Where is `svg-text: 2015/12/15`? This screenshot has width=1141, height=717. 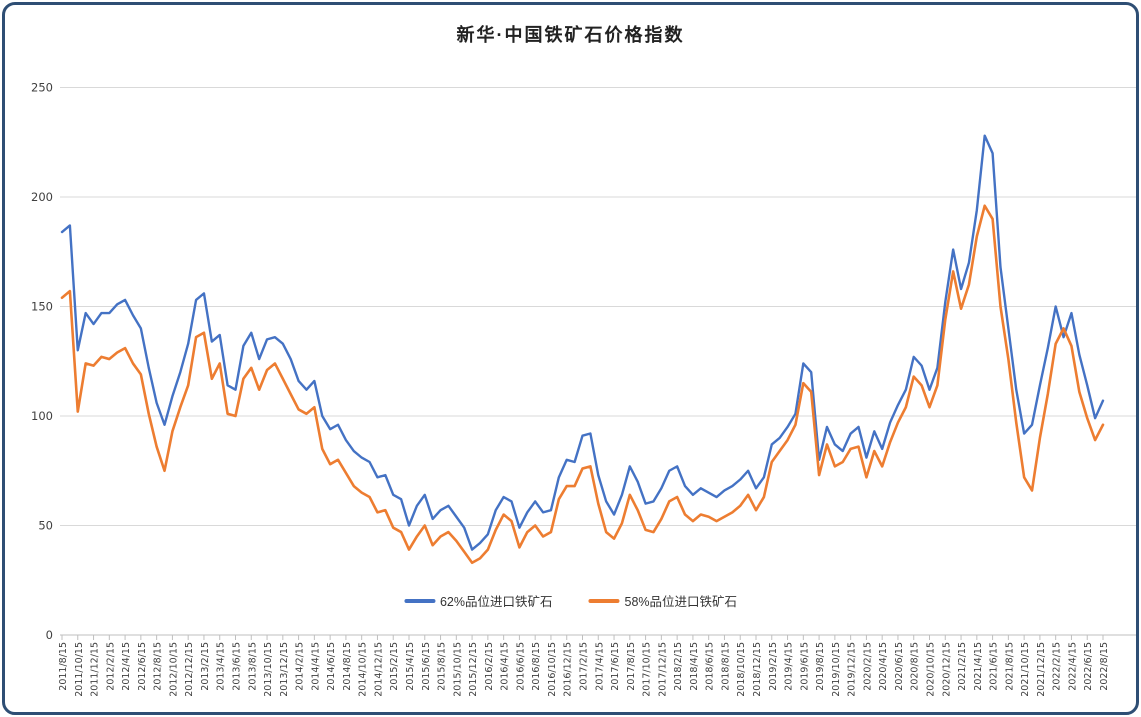 svg-text: 2015/12/15 is located at coordinates (473, 669).